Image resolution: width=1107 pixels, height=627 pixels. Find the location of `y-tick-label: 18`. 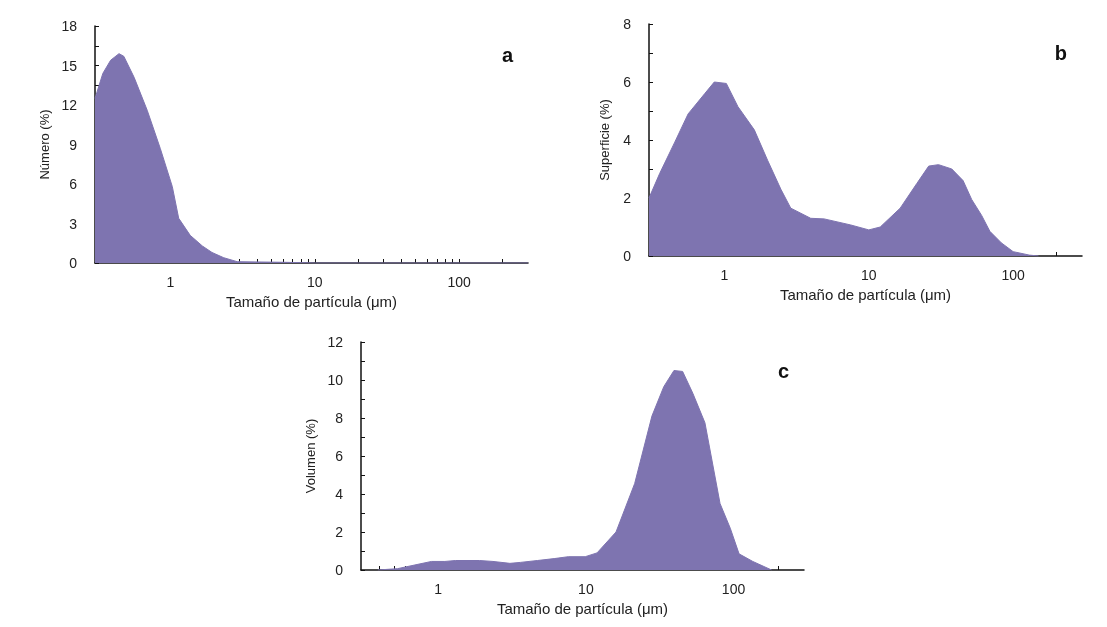

y-tick-label: 18 is located at coordinates (69, 26).